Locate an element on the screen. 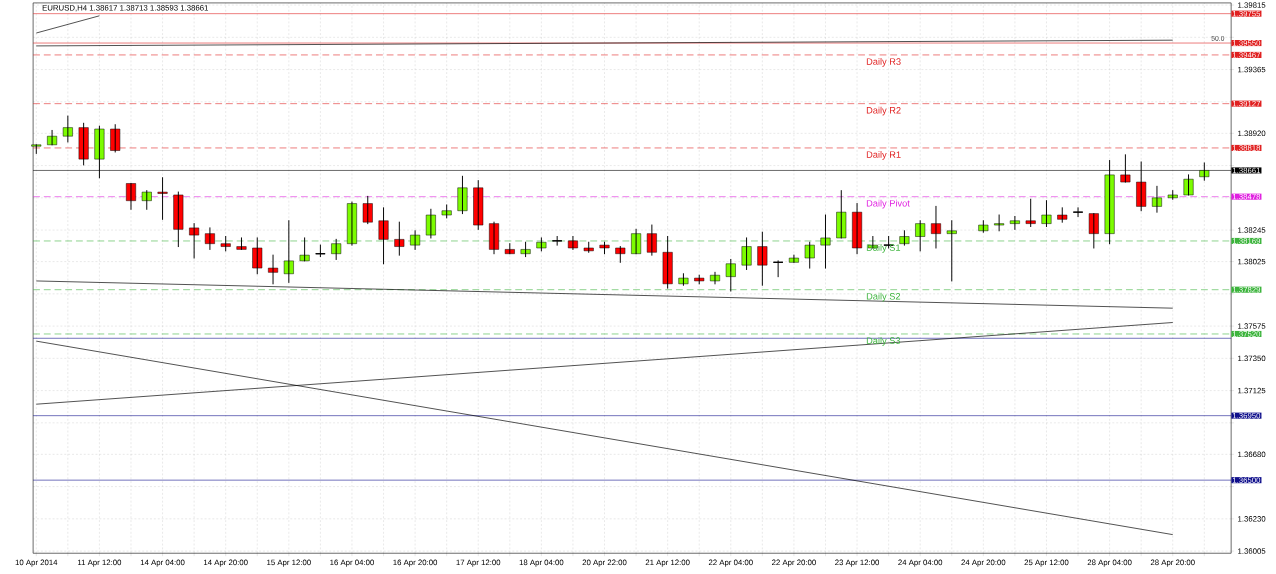 This screenshot has width=1276, height=574. annotation: Daily Pivot is located at coordinates (888, 204).